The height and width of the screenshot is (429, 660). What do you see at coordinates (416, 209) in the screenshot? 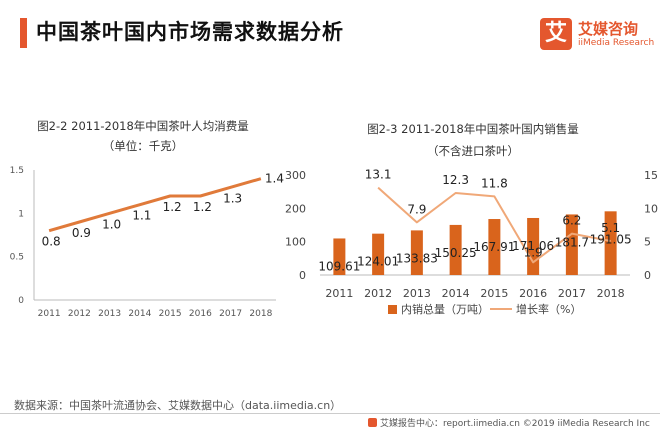
I see `growth-value-label: 7.9` at bounding box center [416, 209].